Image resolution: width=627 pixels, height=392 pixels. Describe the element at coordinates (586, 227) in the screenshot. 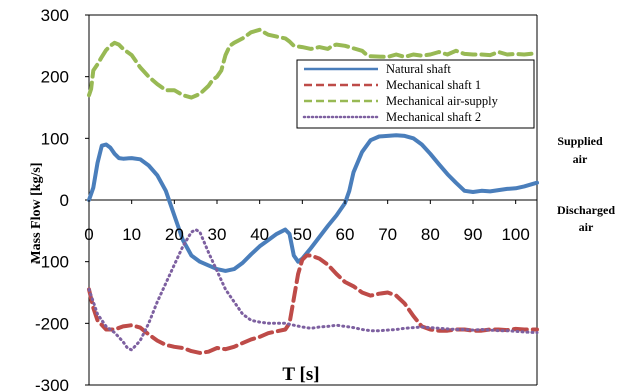

I see `discharged-air-annotation-line2: air` at that location.